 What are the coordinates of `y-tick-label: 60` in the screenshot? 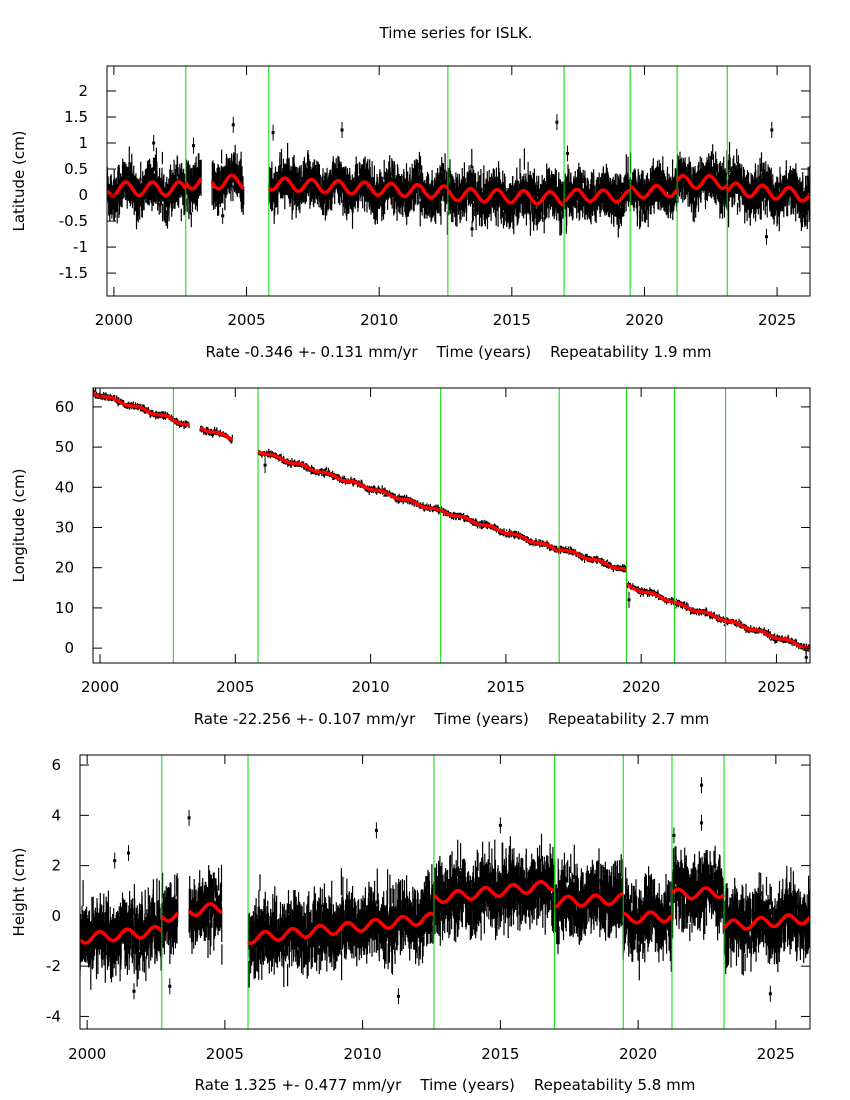 It's located at (64, 407).